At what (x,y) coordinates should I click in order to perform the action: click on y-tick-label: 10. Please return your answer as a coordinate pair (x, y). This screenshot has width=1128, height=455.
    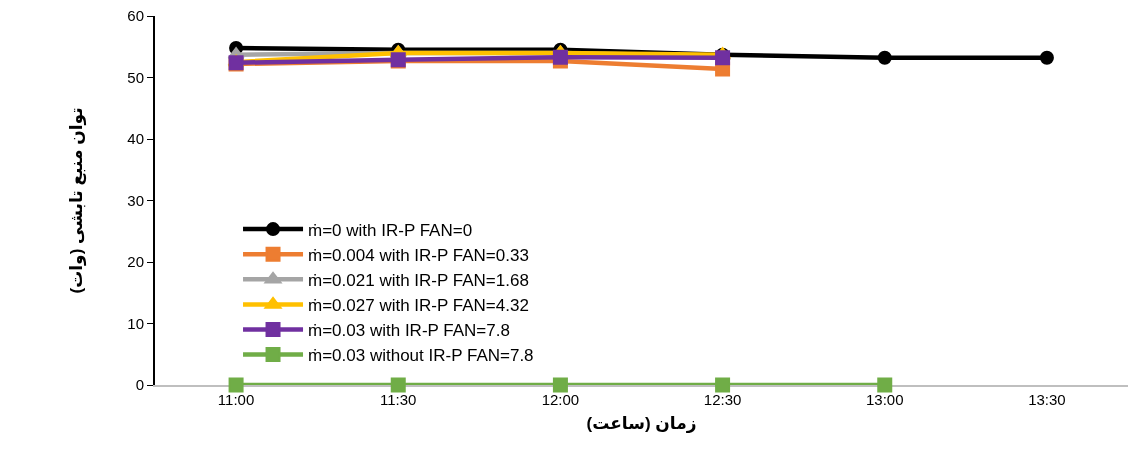
    Looking at the image, I should click on (135, 323).